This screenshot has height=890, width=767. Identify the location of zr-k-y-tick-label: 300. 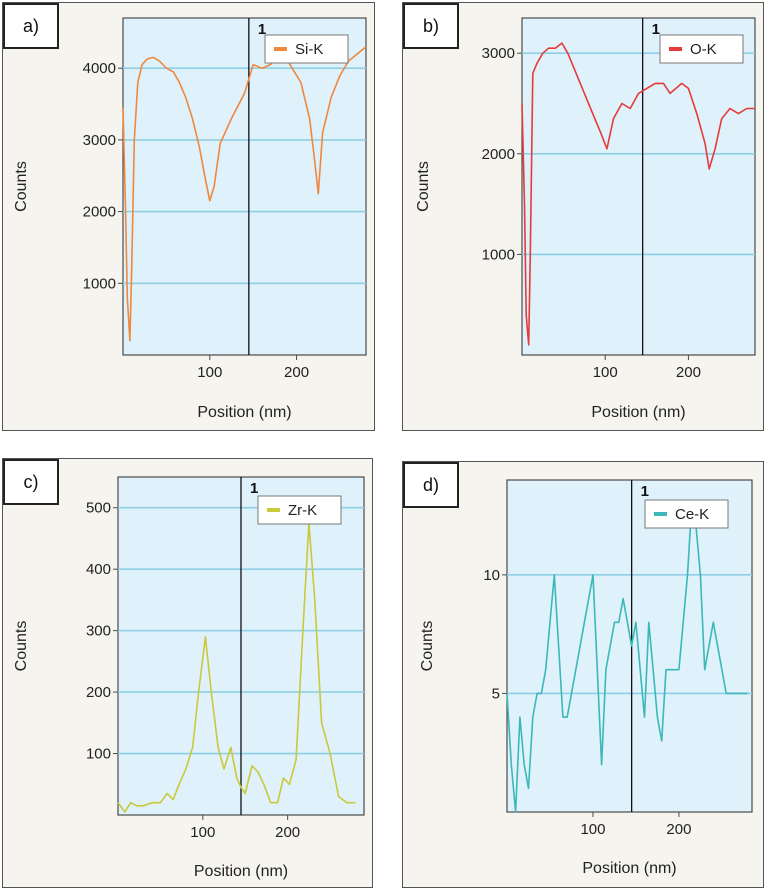
(98, 631).